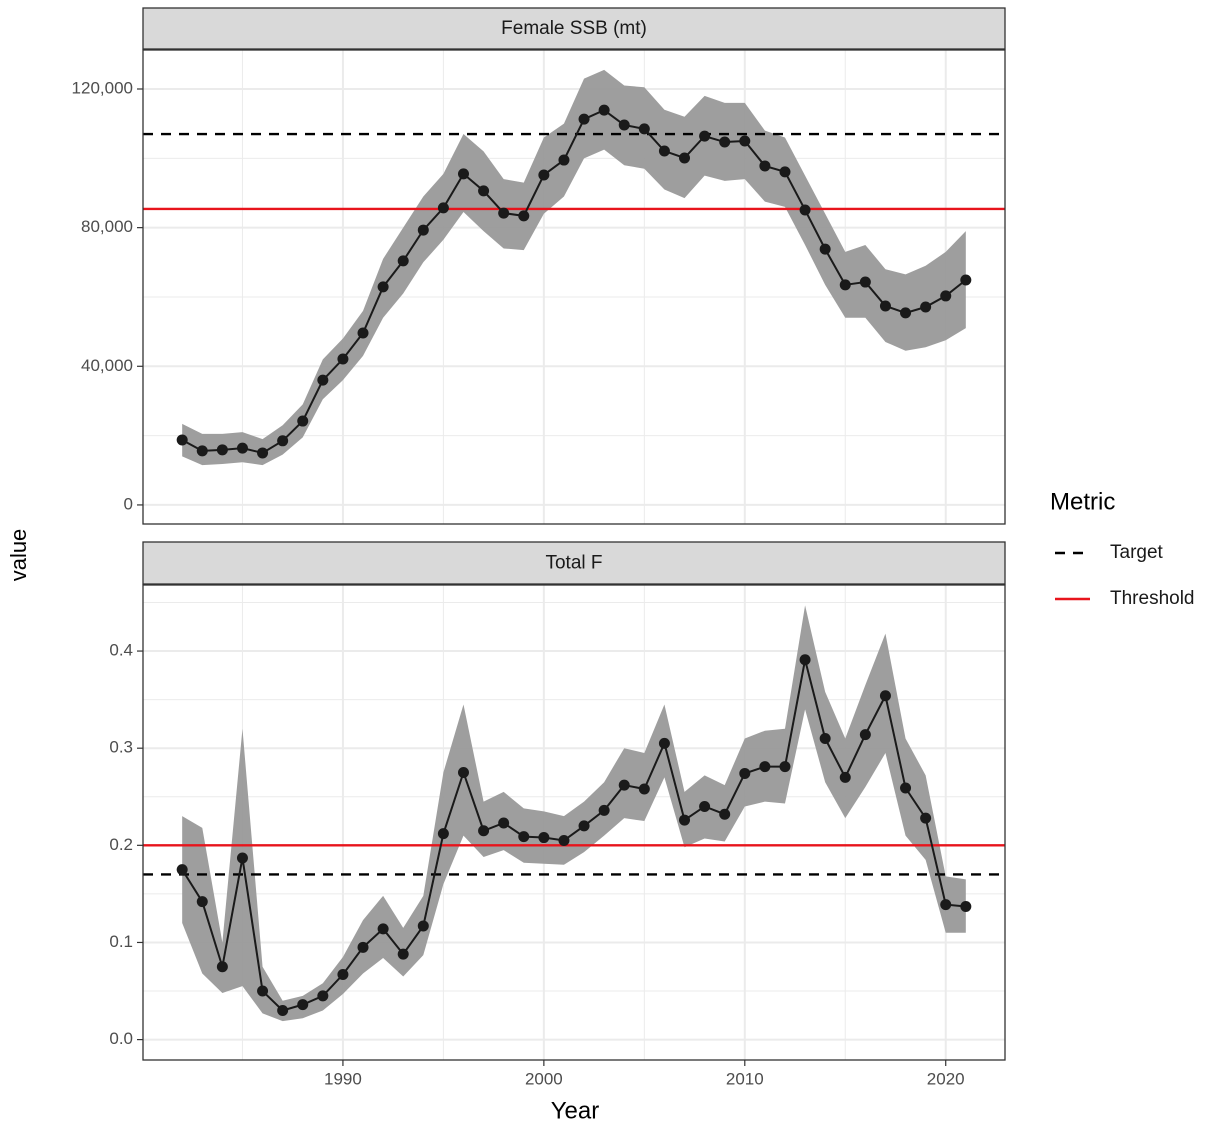  I want to click on y-tick-label: 40,000, so click(107, 365).